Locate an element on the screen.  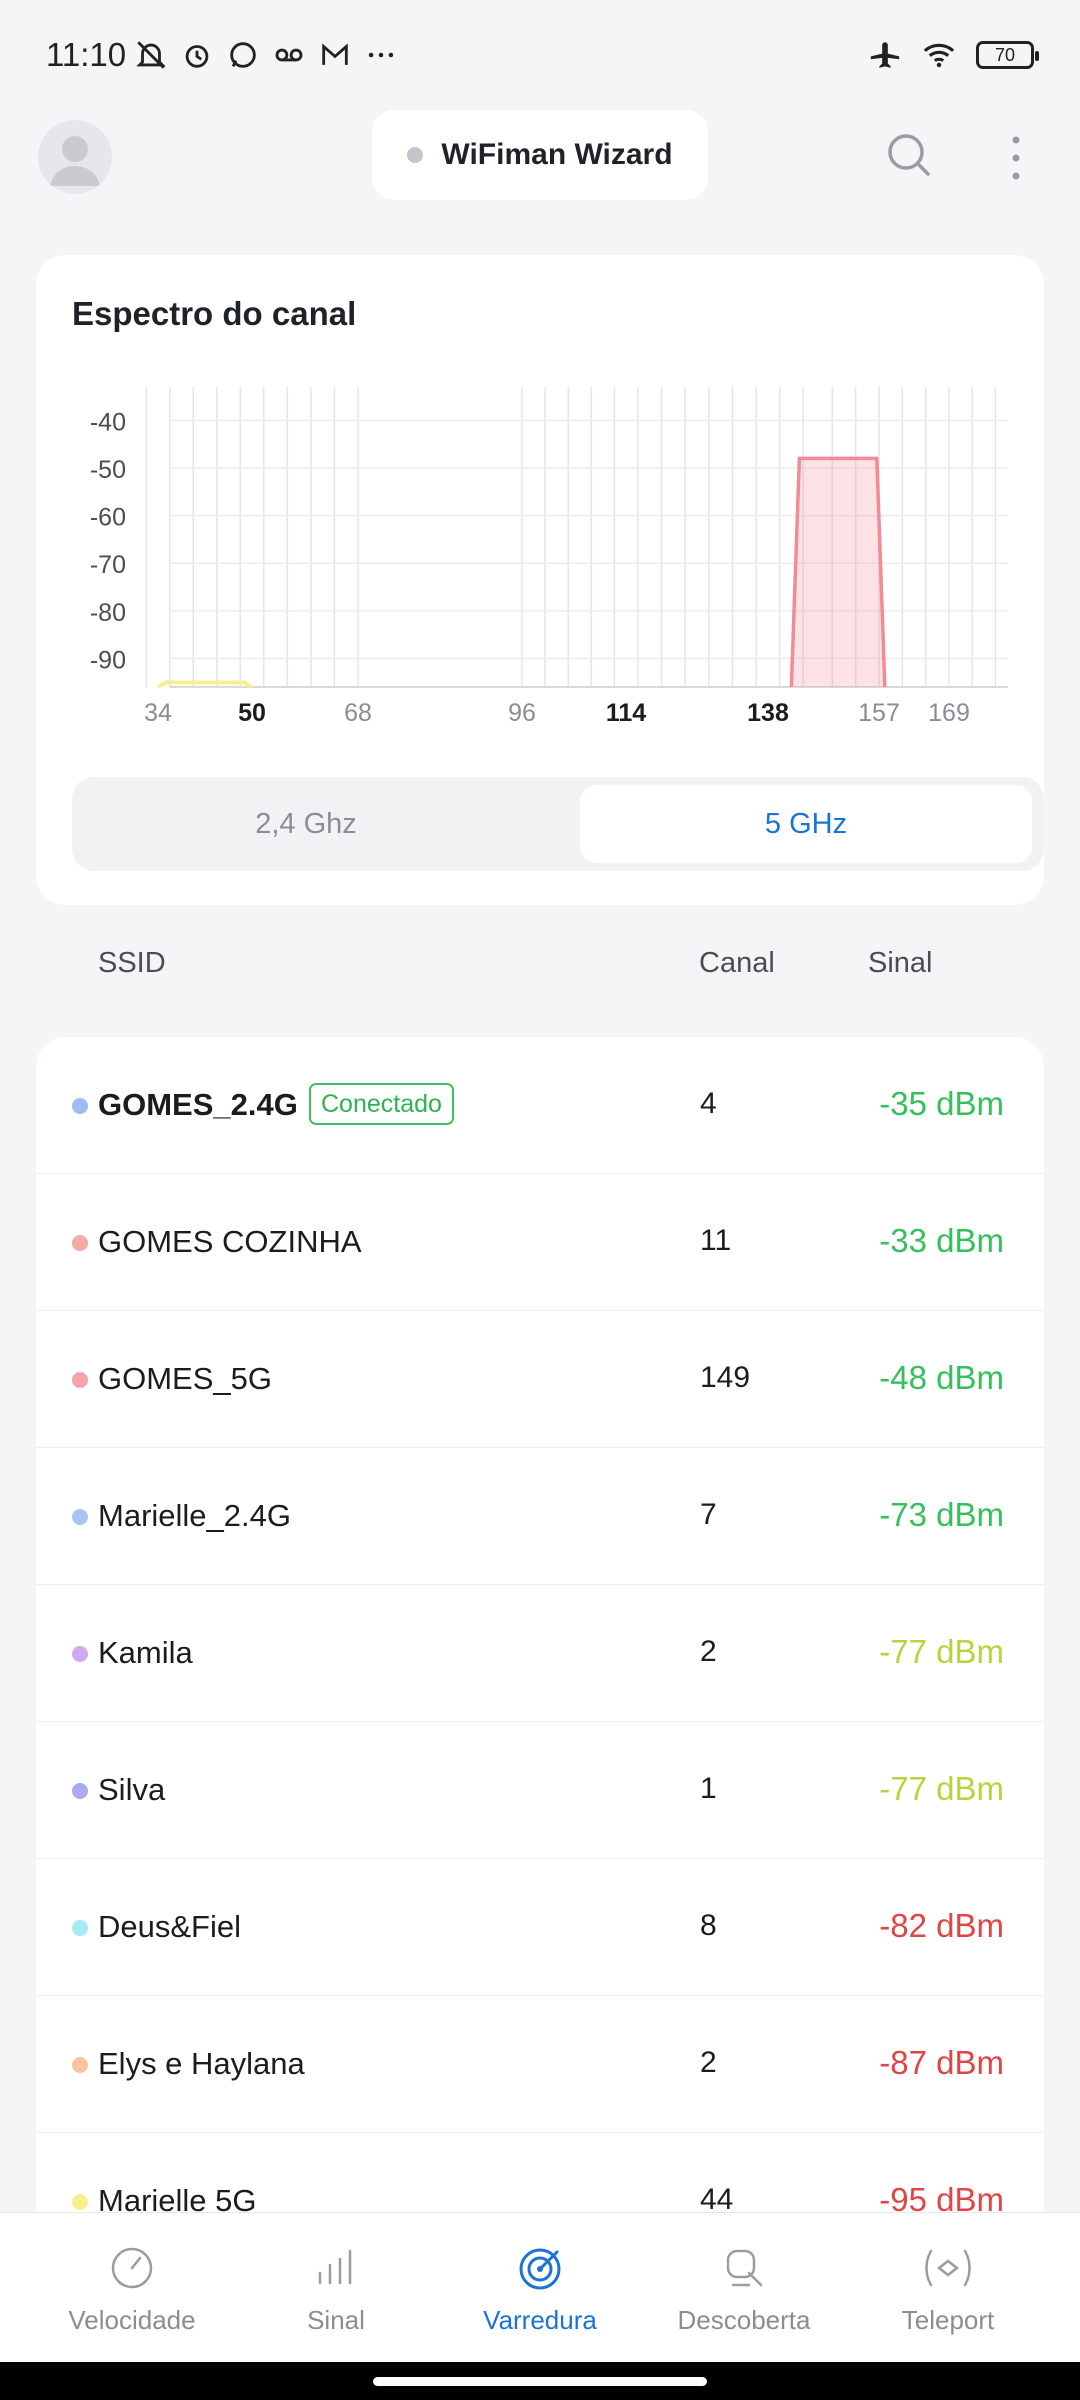
nav-varredura: Varredura is located at coordinates (540, 2288).